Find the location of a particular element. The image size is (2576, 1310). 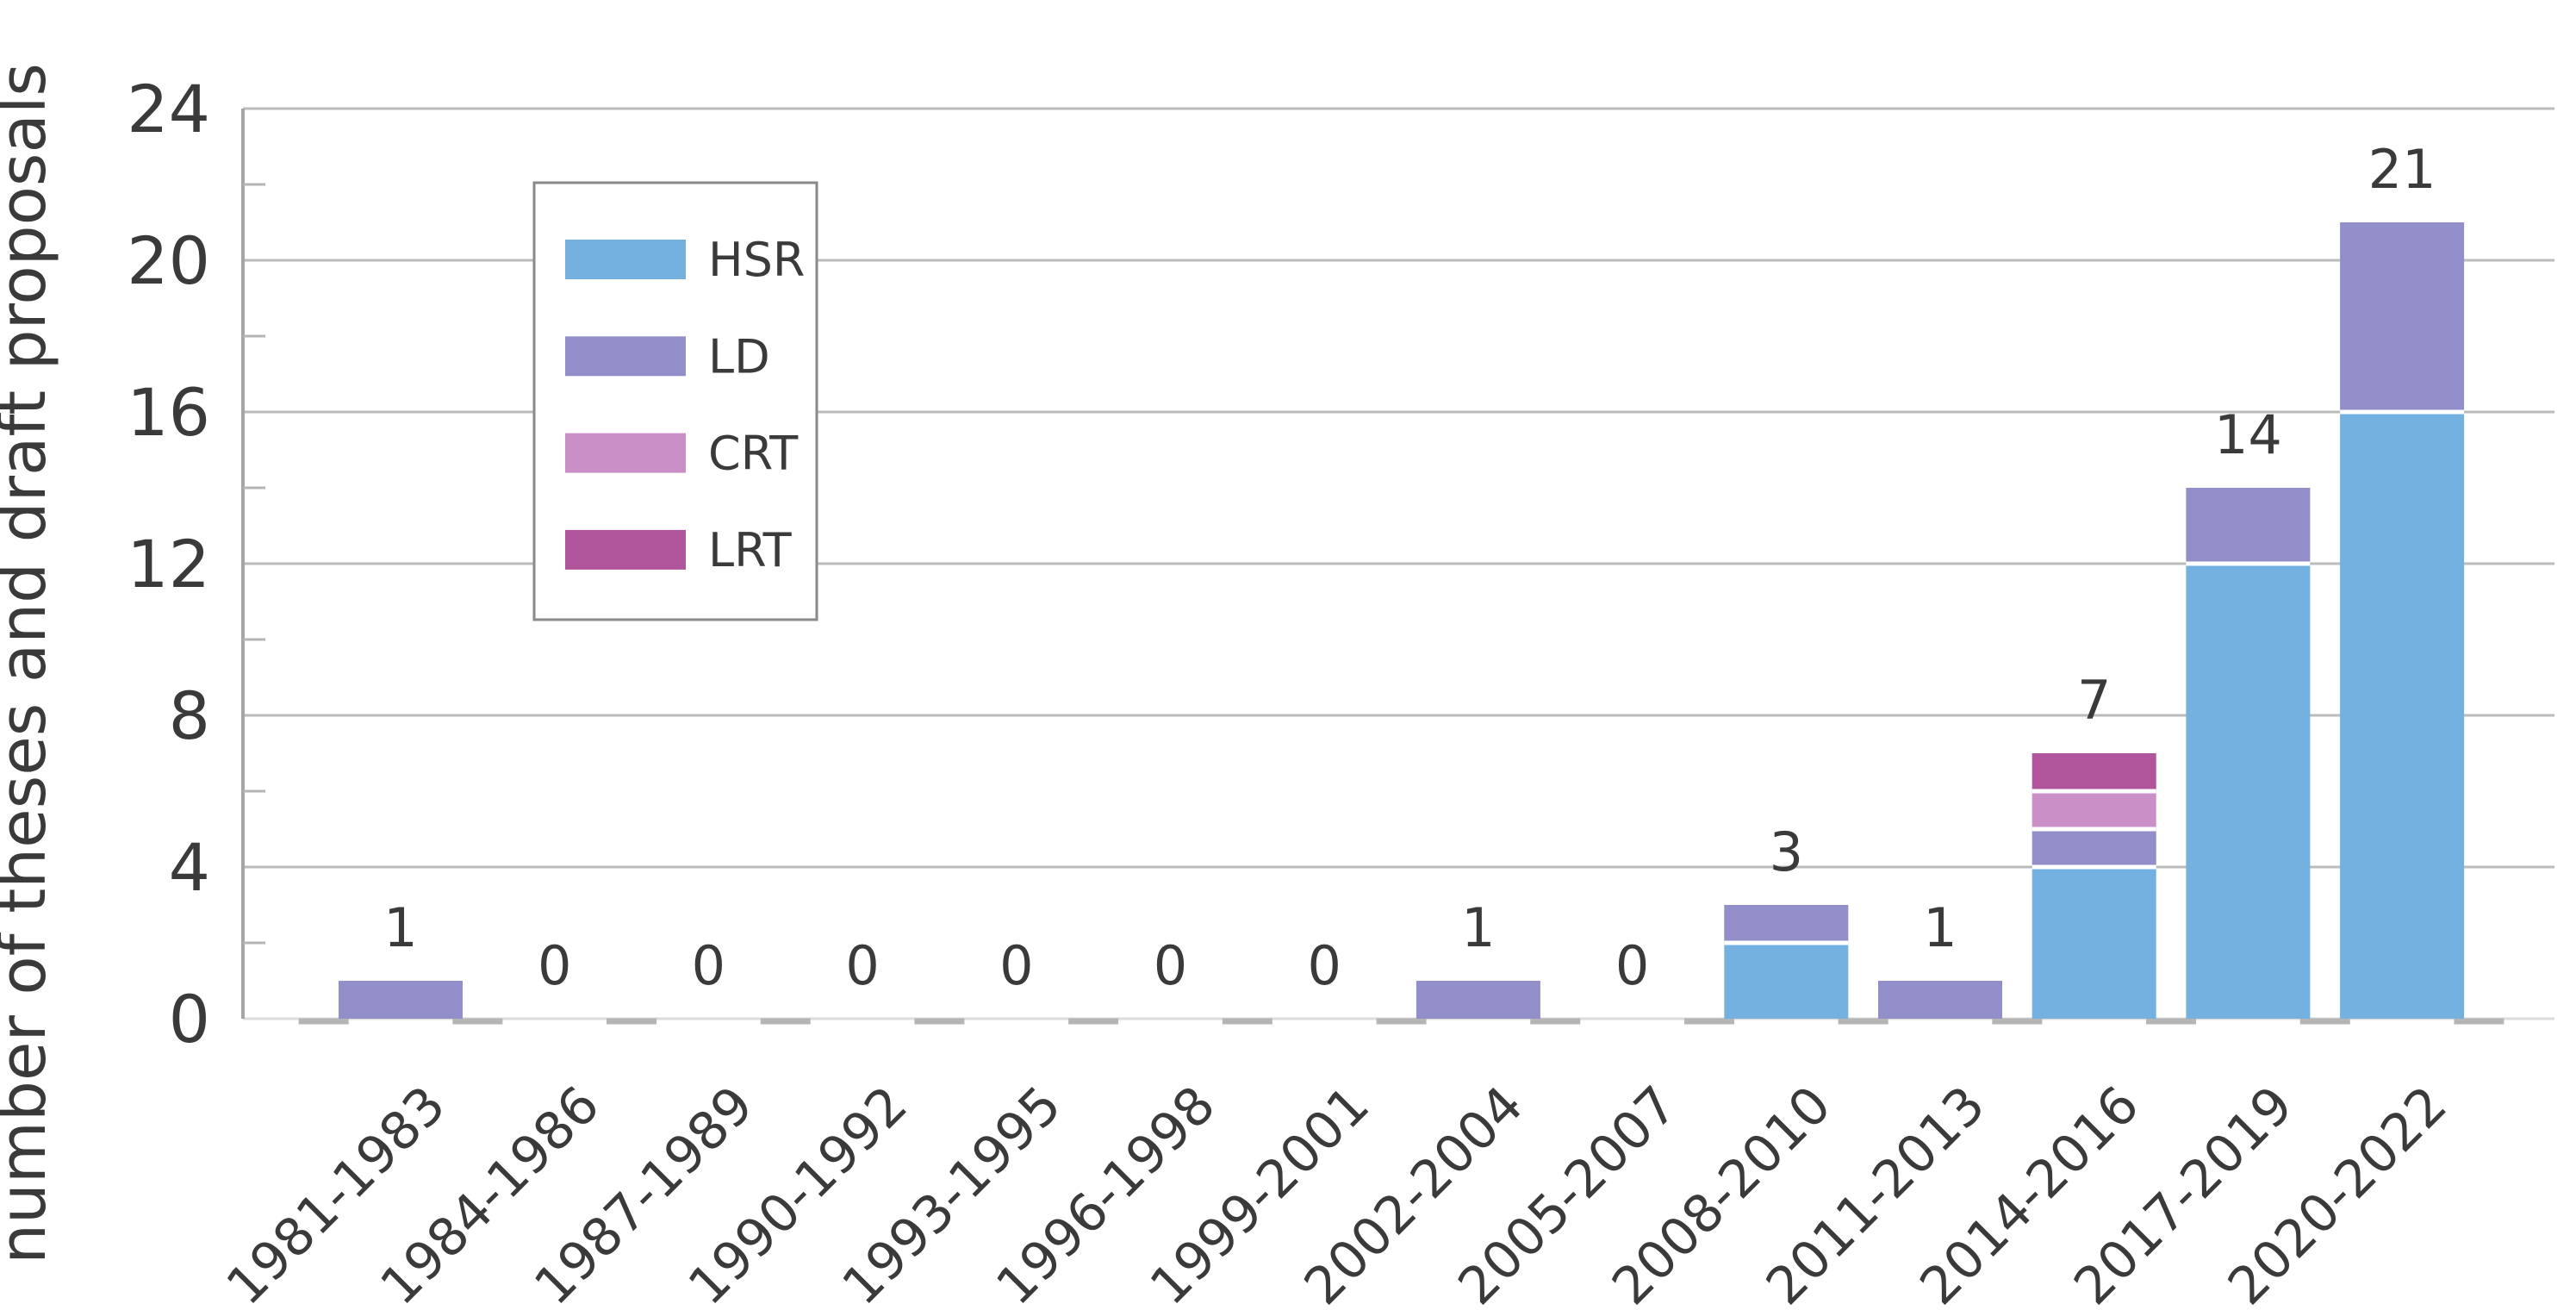

bar-segment-HSR-2020-2022 is located at coordinates (2403, 715).